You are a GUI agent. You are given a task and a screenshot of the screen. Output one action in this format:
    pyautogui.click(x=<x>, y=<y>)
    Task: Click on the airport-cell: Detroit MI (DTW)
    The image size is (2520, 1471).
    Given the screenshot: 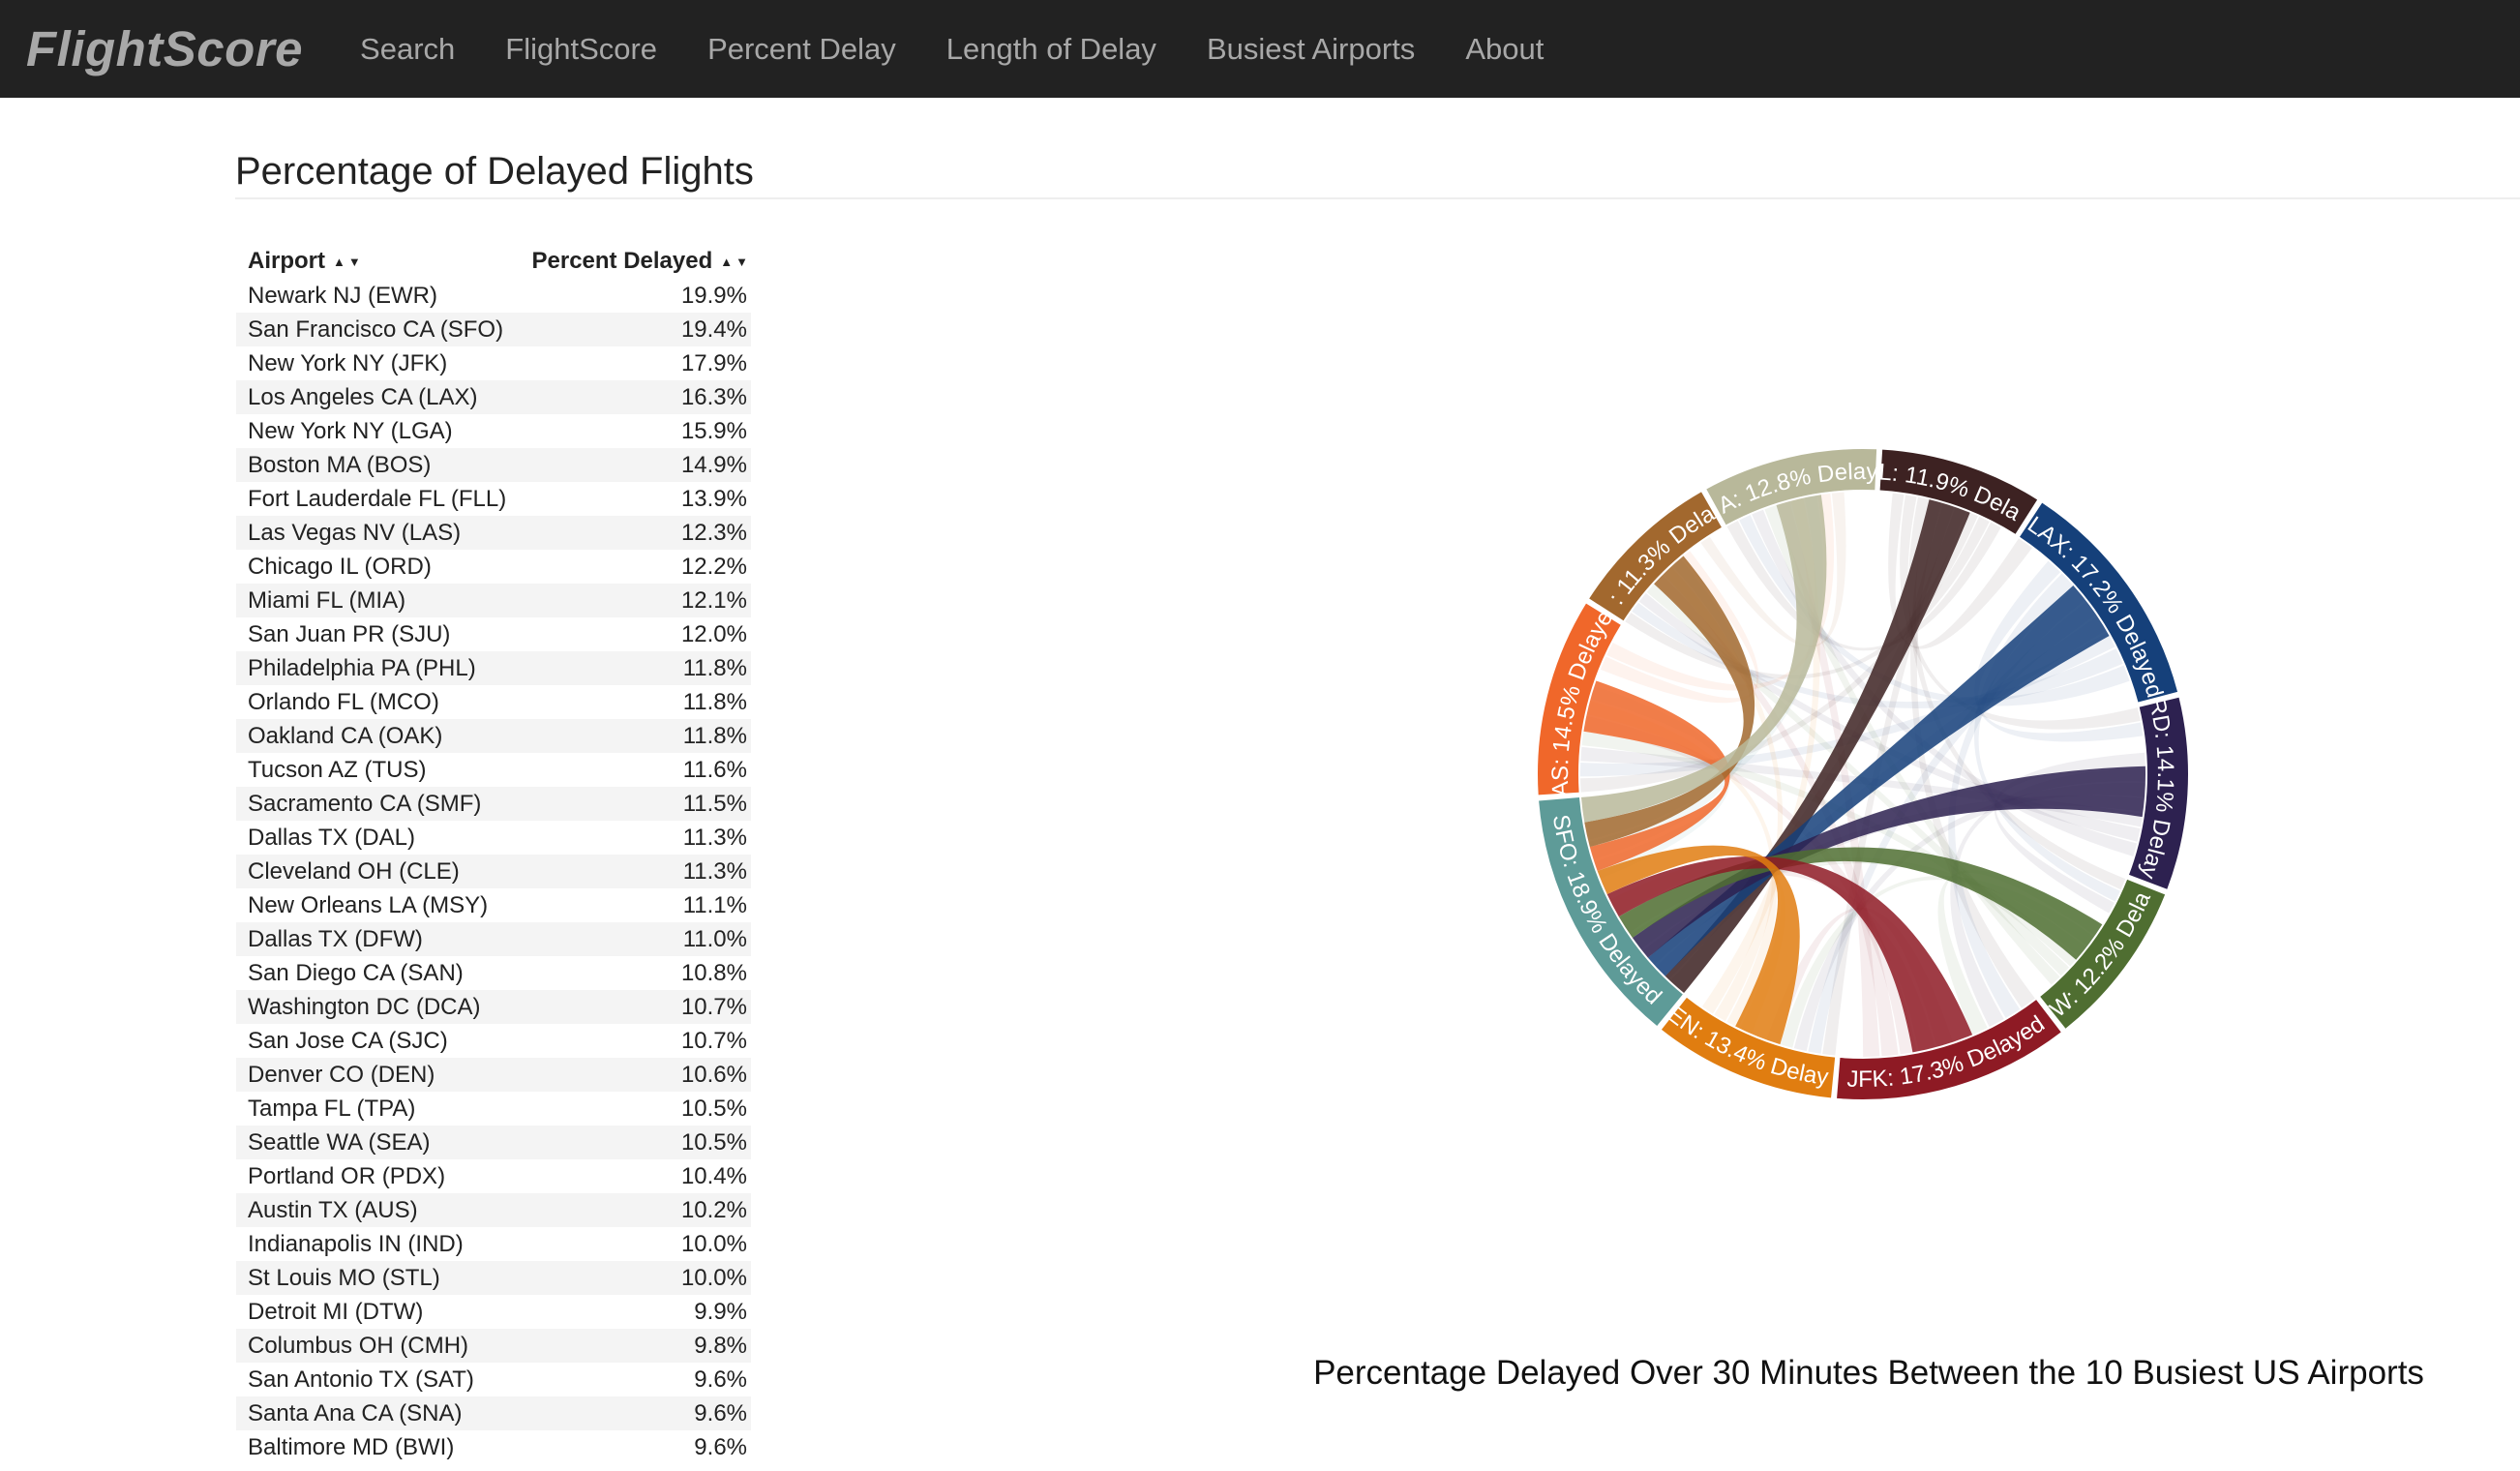 What is the action you would take?
    pyautogui.click(x=336, y=1311)
    